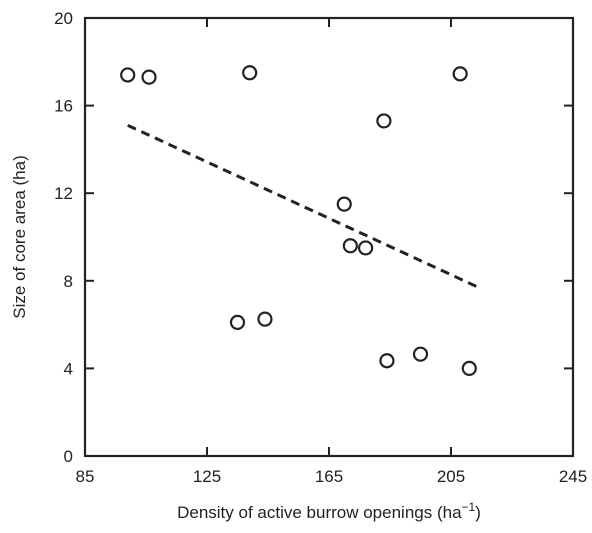  What do you see at coordinates (469, 507) in the screenshot?
I see `x-axis-label-superscript: −1` at bounding box center [469, 507].